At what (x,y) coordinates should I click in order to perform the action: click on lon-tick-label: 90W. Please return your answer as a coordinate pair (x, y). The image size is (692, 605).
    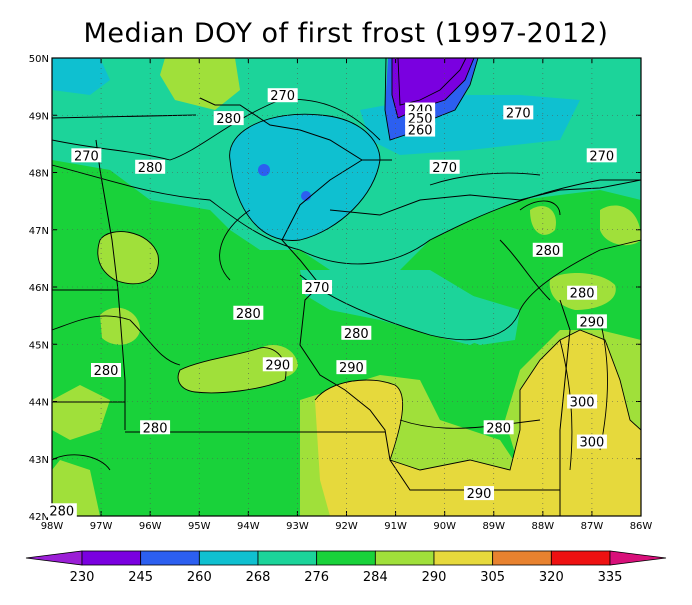
    Looking at the image, I should click on (444, 526).